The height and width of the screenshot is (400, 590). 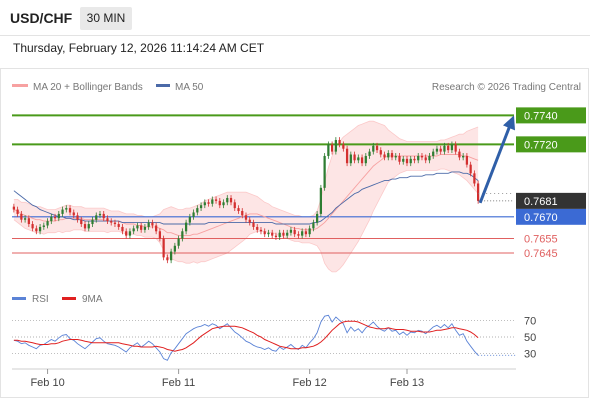 I want to click on level-label-support: 0.7645, so click(x=541, y=254).